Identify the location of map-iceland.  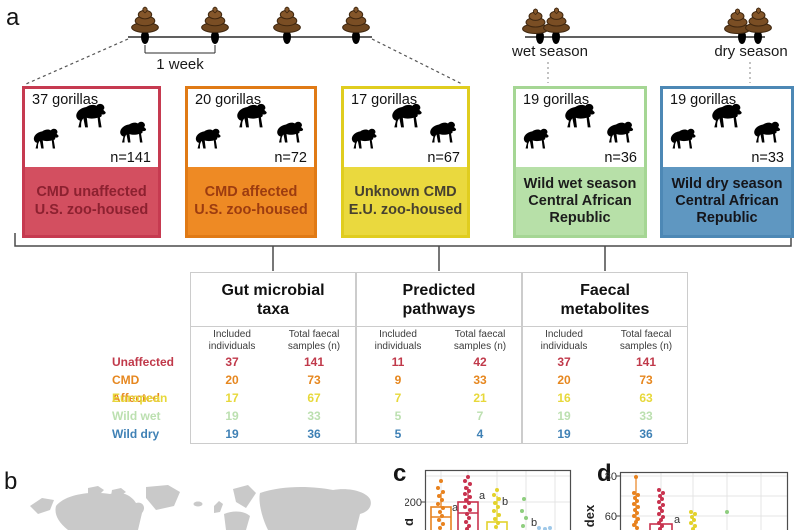
(198, 504).